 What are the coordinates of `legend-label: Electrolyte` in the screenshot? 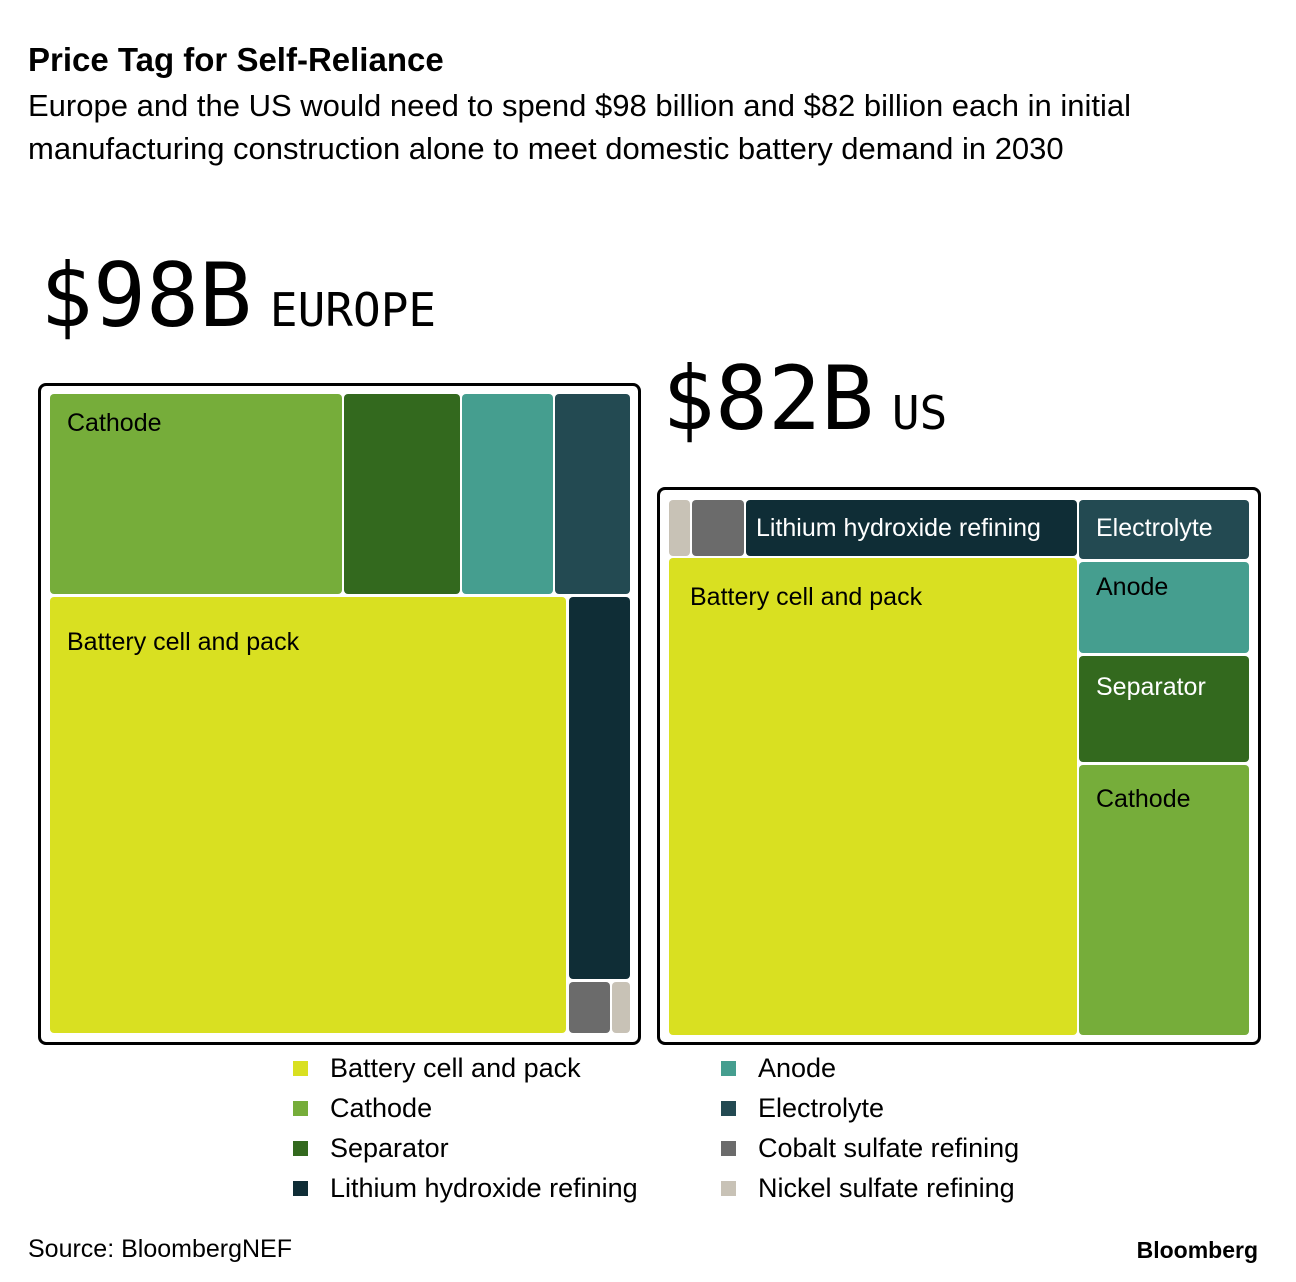 It's located at (821, 1108).